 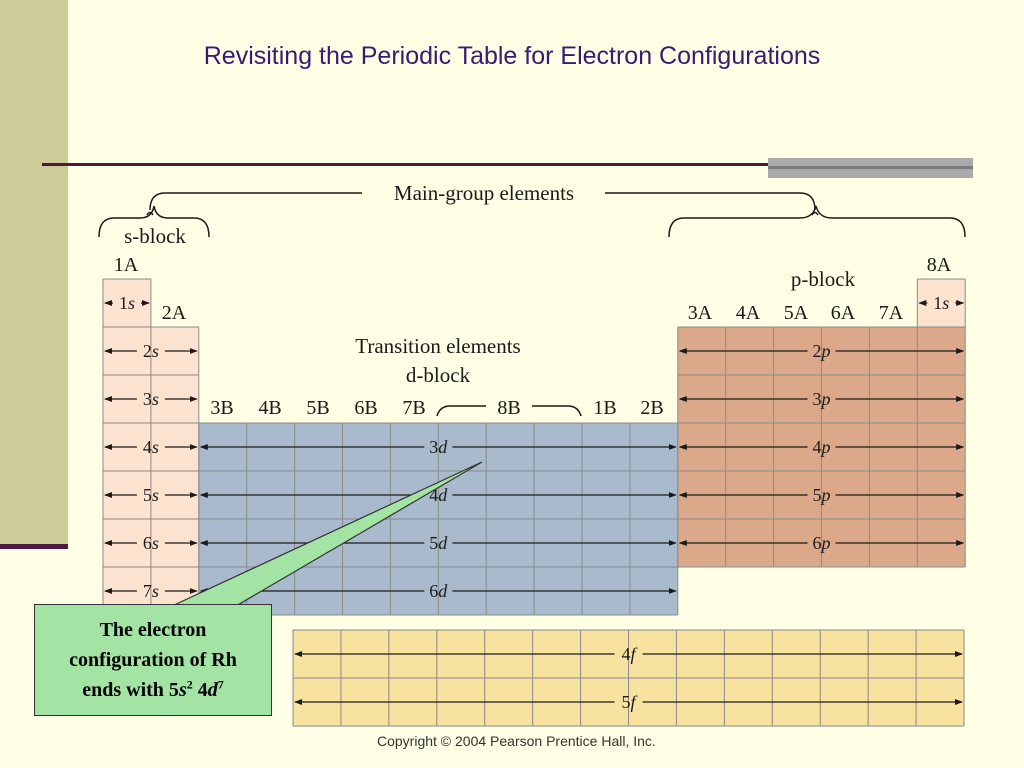 What do you see at coordinates (484, 193) in the screenshot?
I see `main-group-label: Main-group elements` at bounding box center [484, 193].